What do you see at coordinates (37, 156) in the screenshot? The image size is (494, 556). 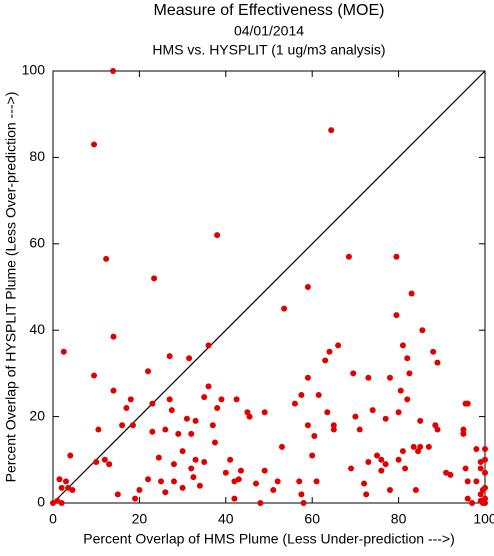 I see `y-tick-label: 80` at bounding box center [37, 156].